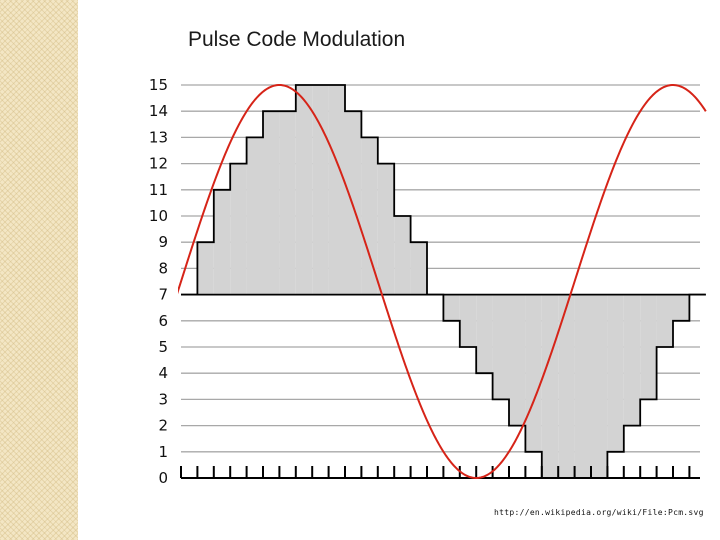 Image resolution: width=720 pixels, height=540 pixels. Describe the element at coordinates (158, 216) in the screenshot. I see `y-tick-label: 10` at that location.